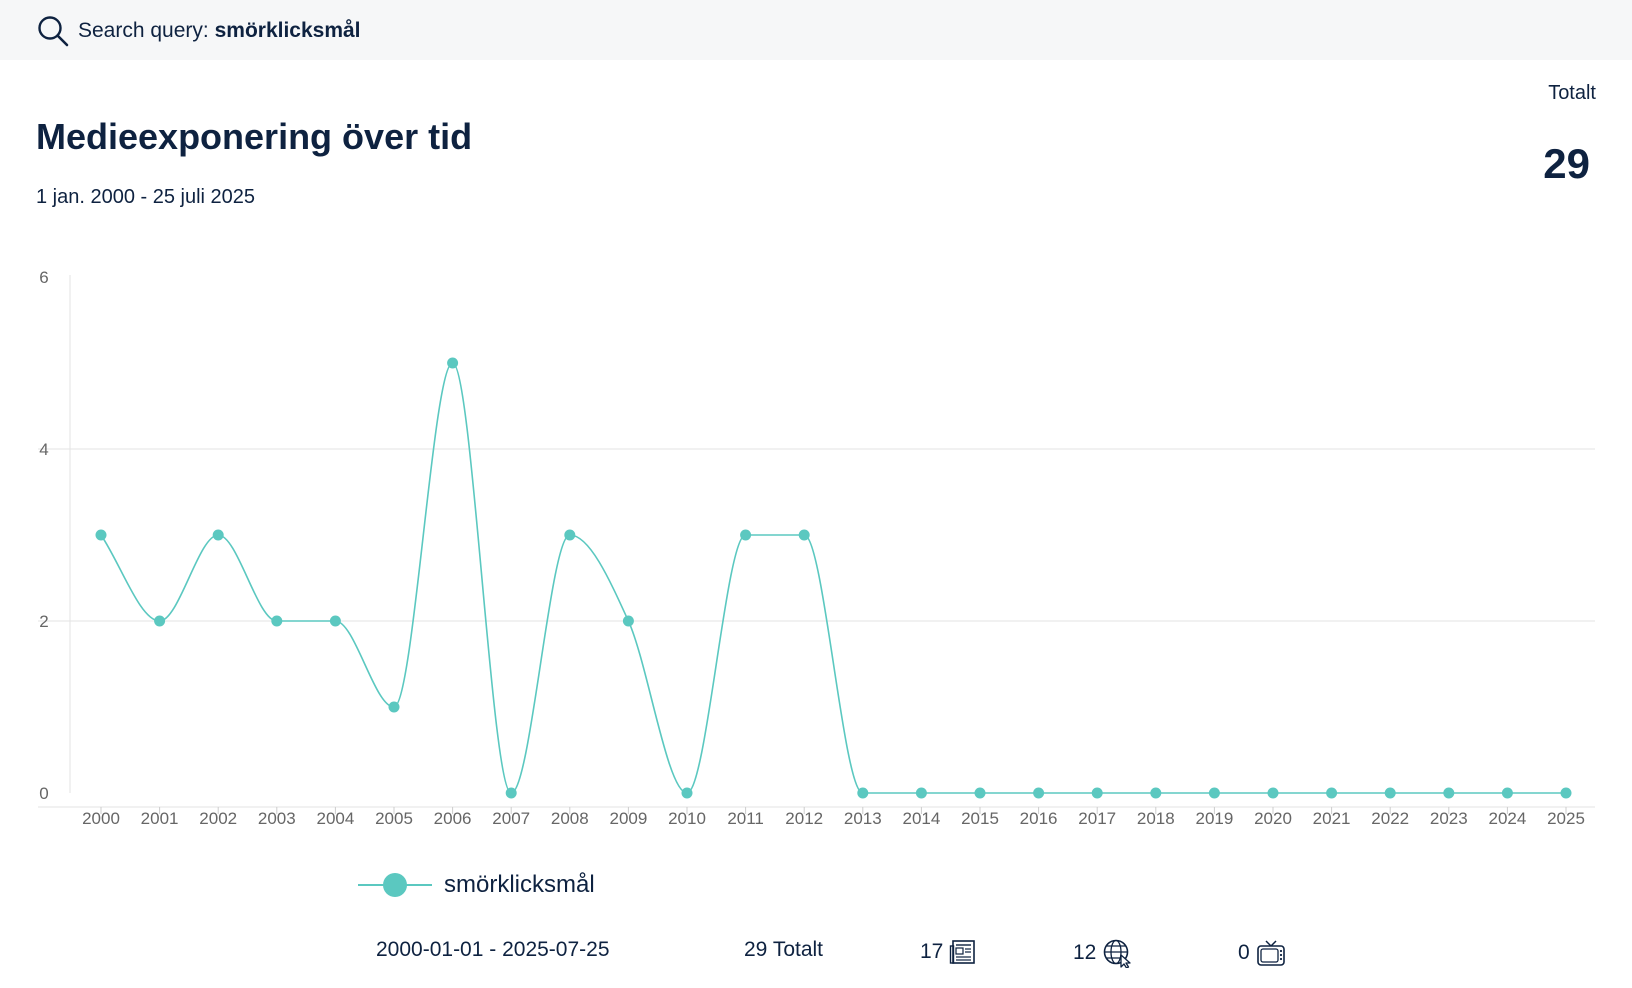  What do you see at coordinates (287, 30) in the screenshot?
I see `search-query: smörklicksmål` at bounding box center [287, 30].